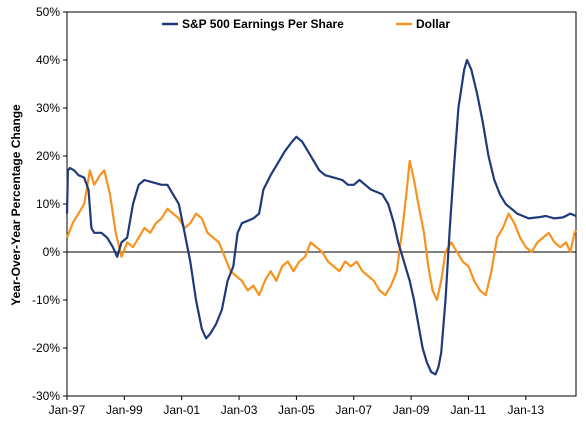 The height and width of the screenshot is (425, 586). I want to click on y-axis-label: Year-Over-Year Percentage Change, so click(16, 205).